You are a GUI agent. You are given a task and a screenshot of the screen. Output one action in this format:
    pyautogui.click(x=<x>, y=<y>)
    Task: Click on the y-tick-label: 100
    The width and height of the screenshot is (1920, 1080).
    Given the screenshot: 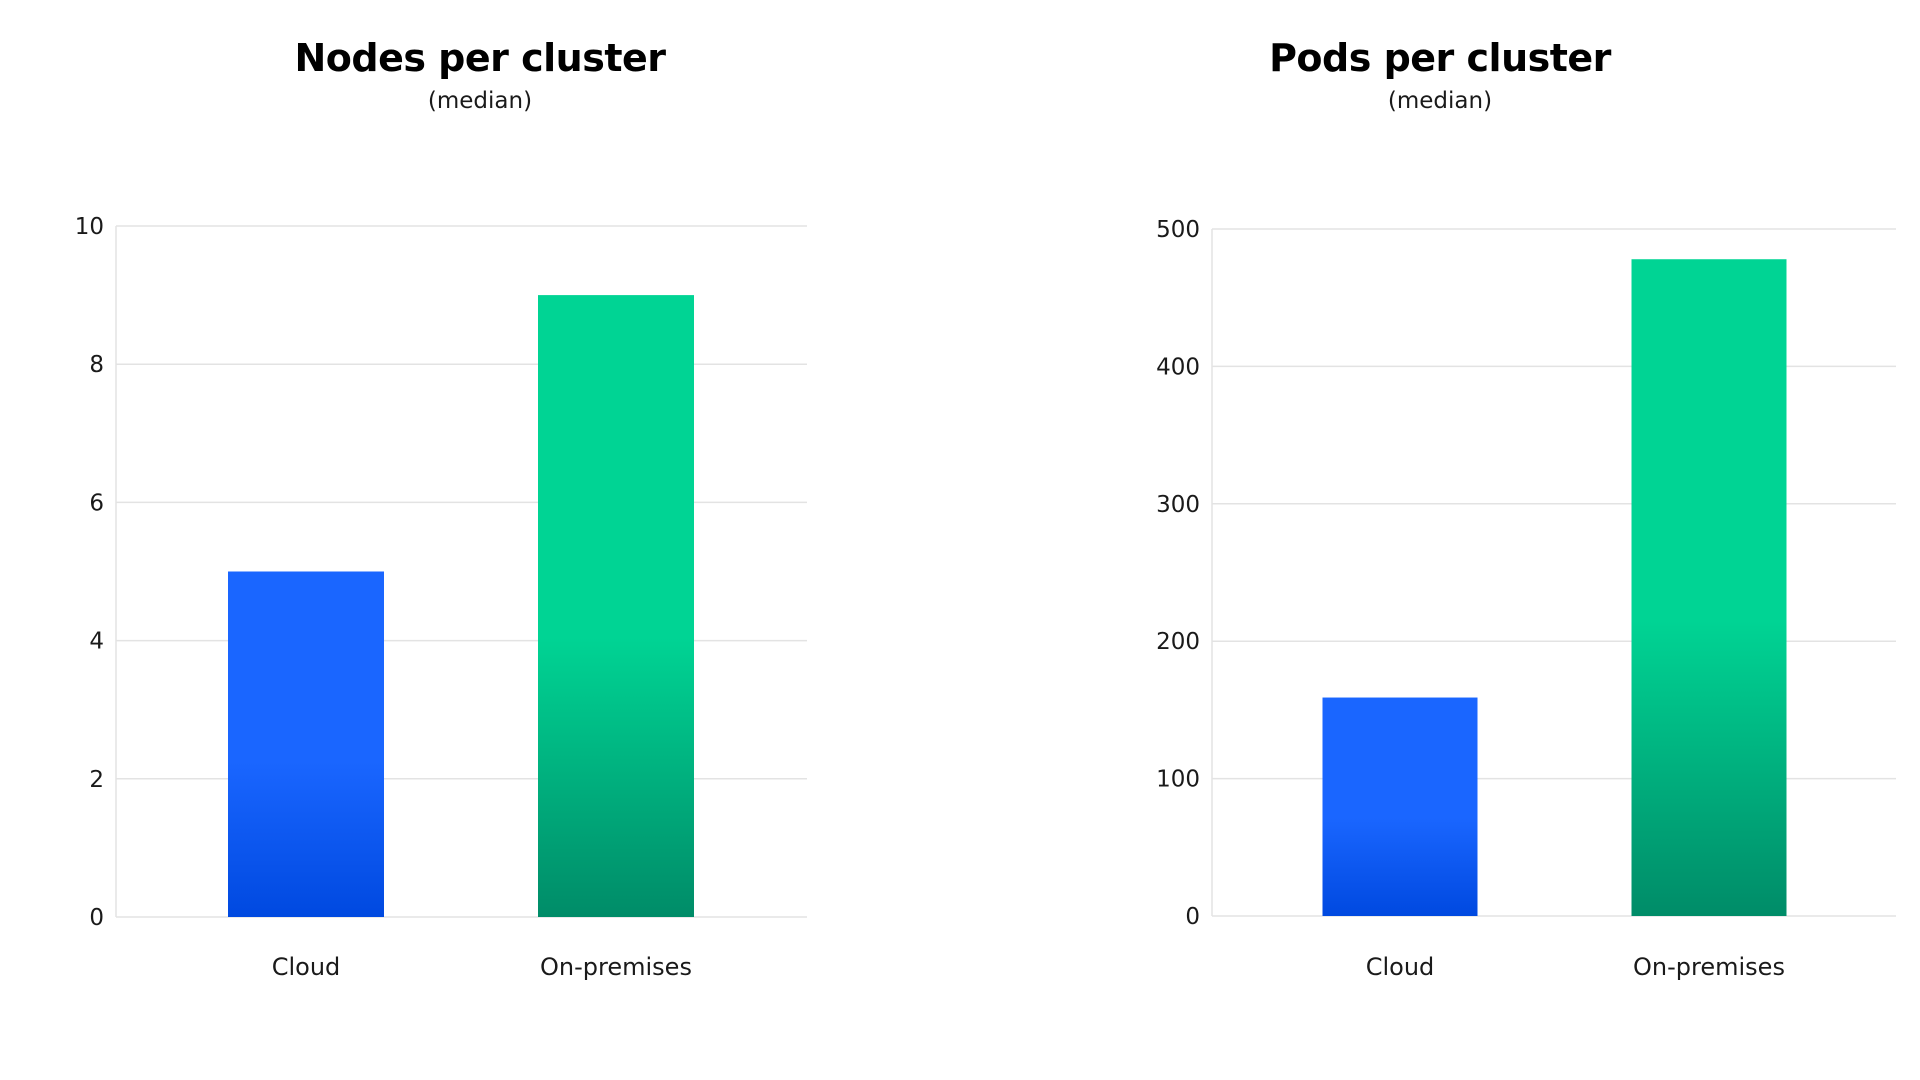 What is the action you would take?
    pyautogui.click(x=1178, y=780)
    